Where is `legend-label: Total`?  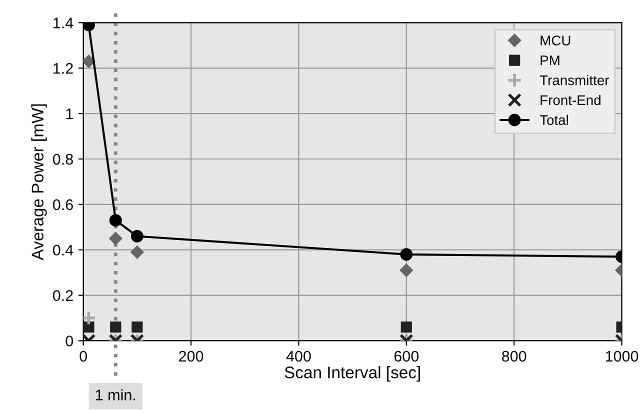 legend-label: Total is located at coordinates (554, 119).